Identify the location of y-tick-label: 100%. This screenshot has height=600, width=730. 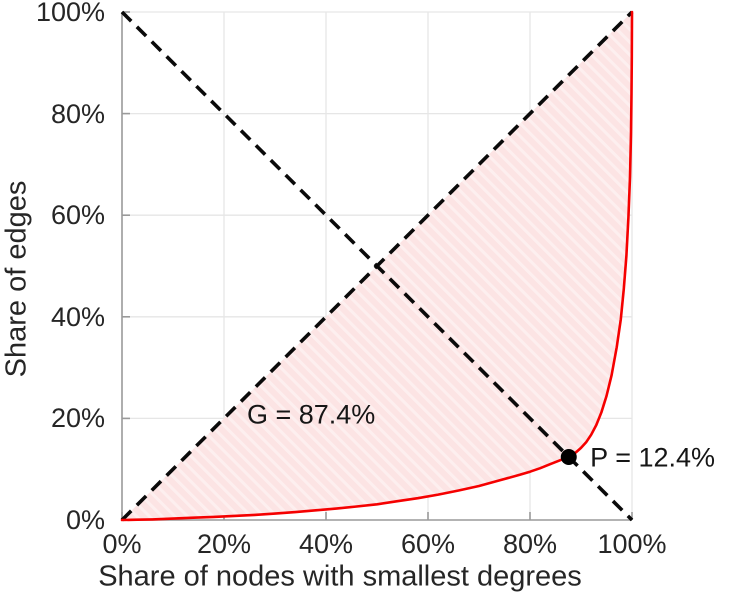
(70, 13).